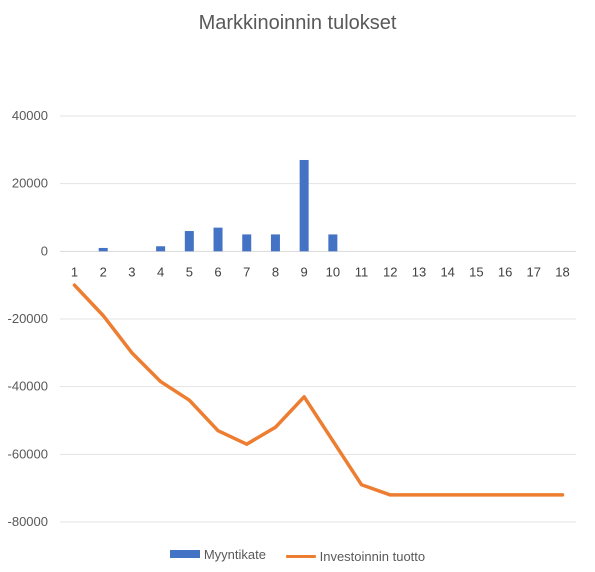  Describe the element at coordinates (419, 271) in the screenshot. I see `x-tick-label: 13` at that location.